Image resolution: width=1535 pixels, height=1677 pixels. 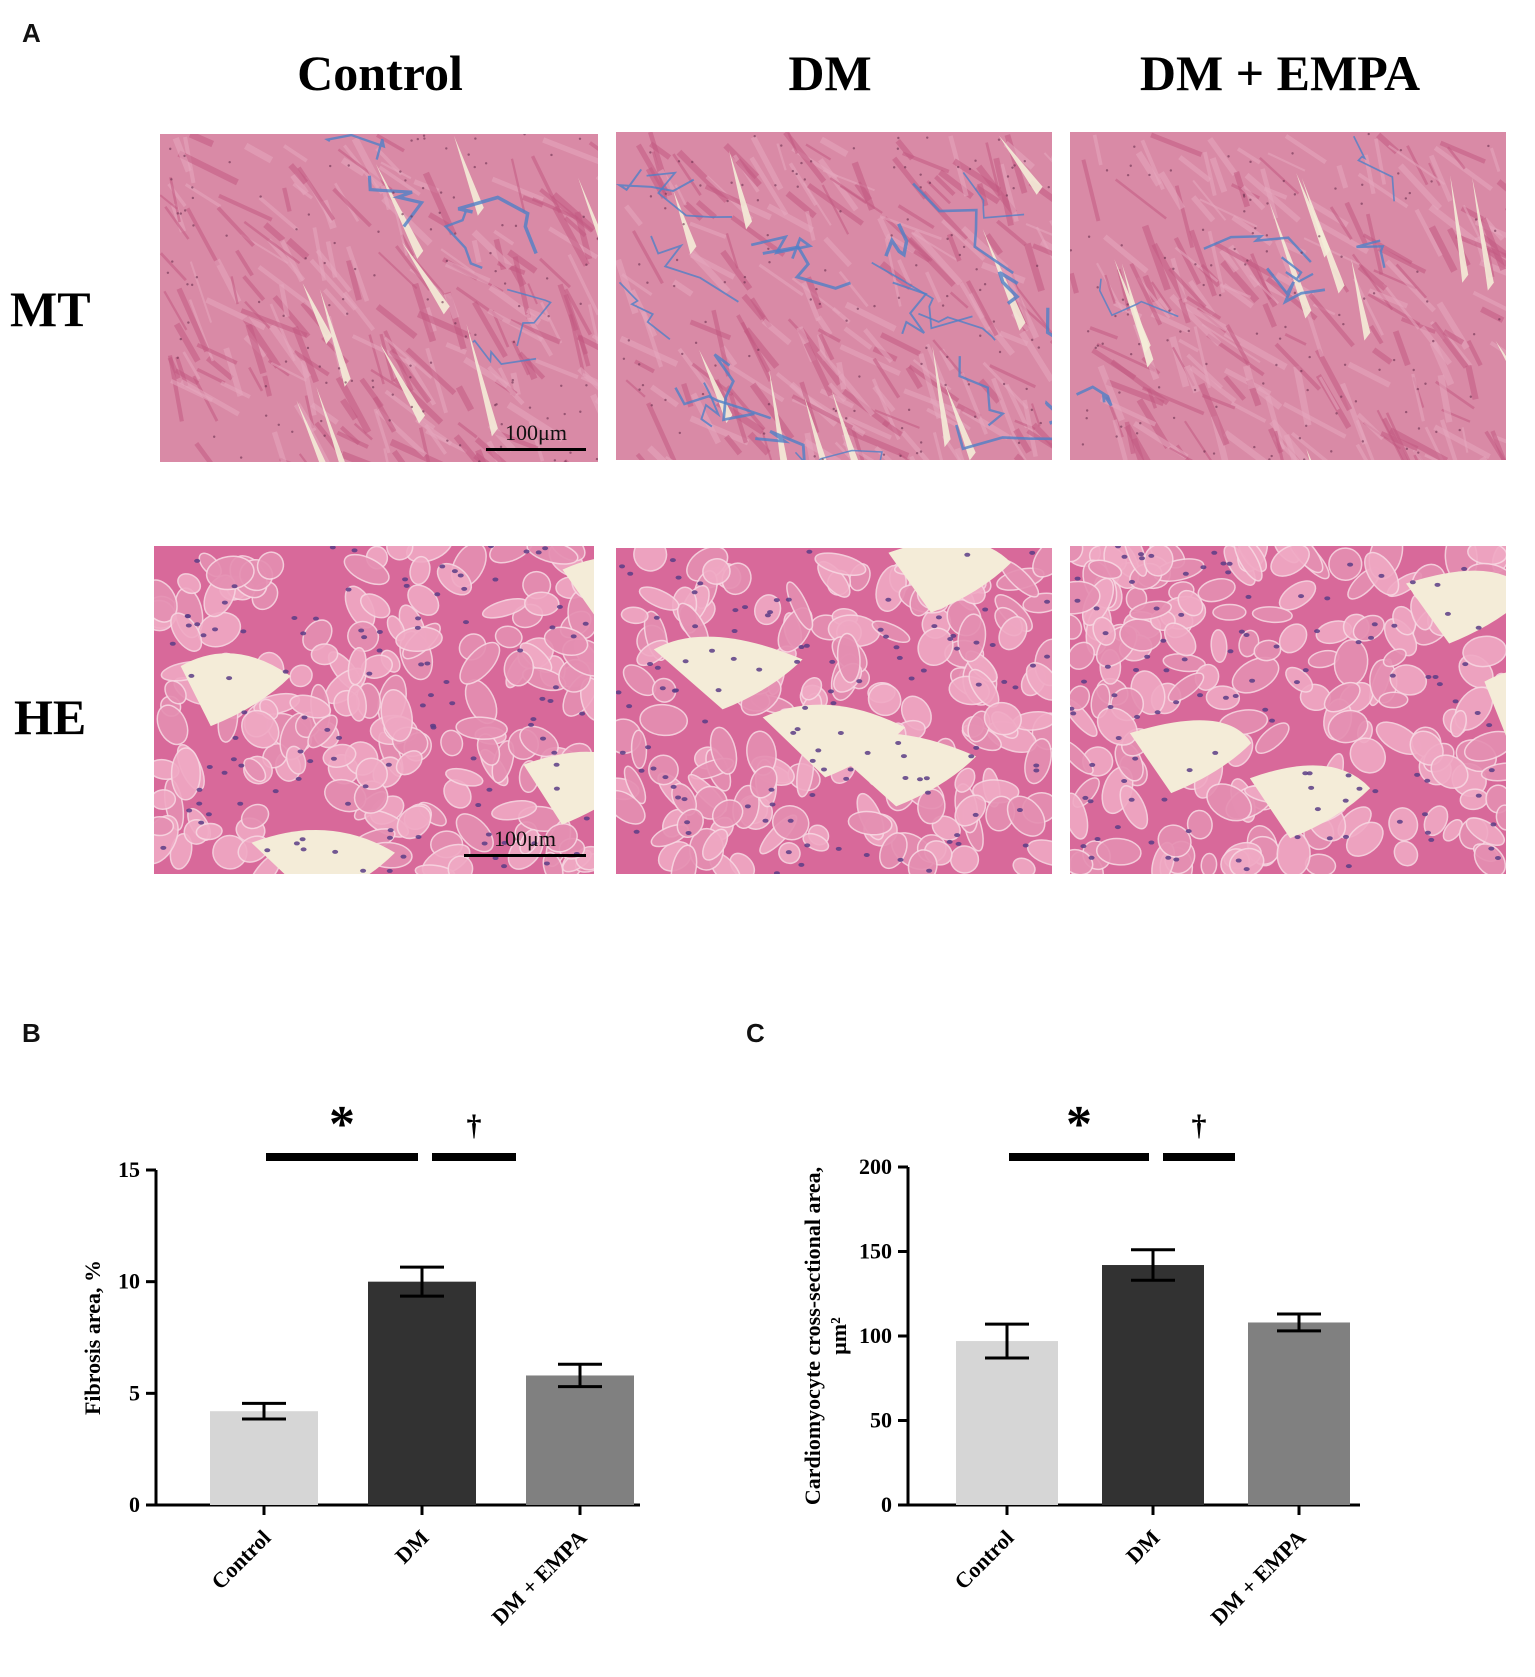 What do you see at coordinates (755, 1033) in the screenshot?
I see `panel-c-letter: C` at bounding box center [755, 1033].